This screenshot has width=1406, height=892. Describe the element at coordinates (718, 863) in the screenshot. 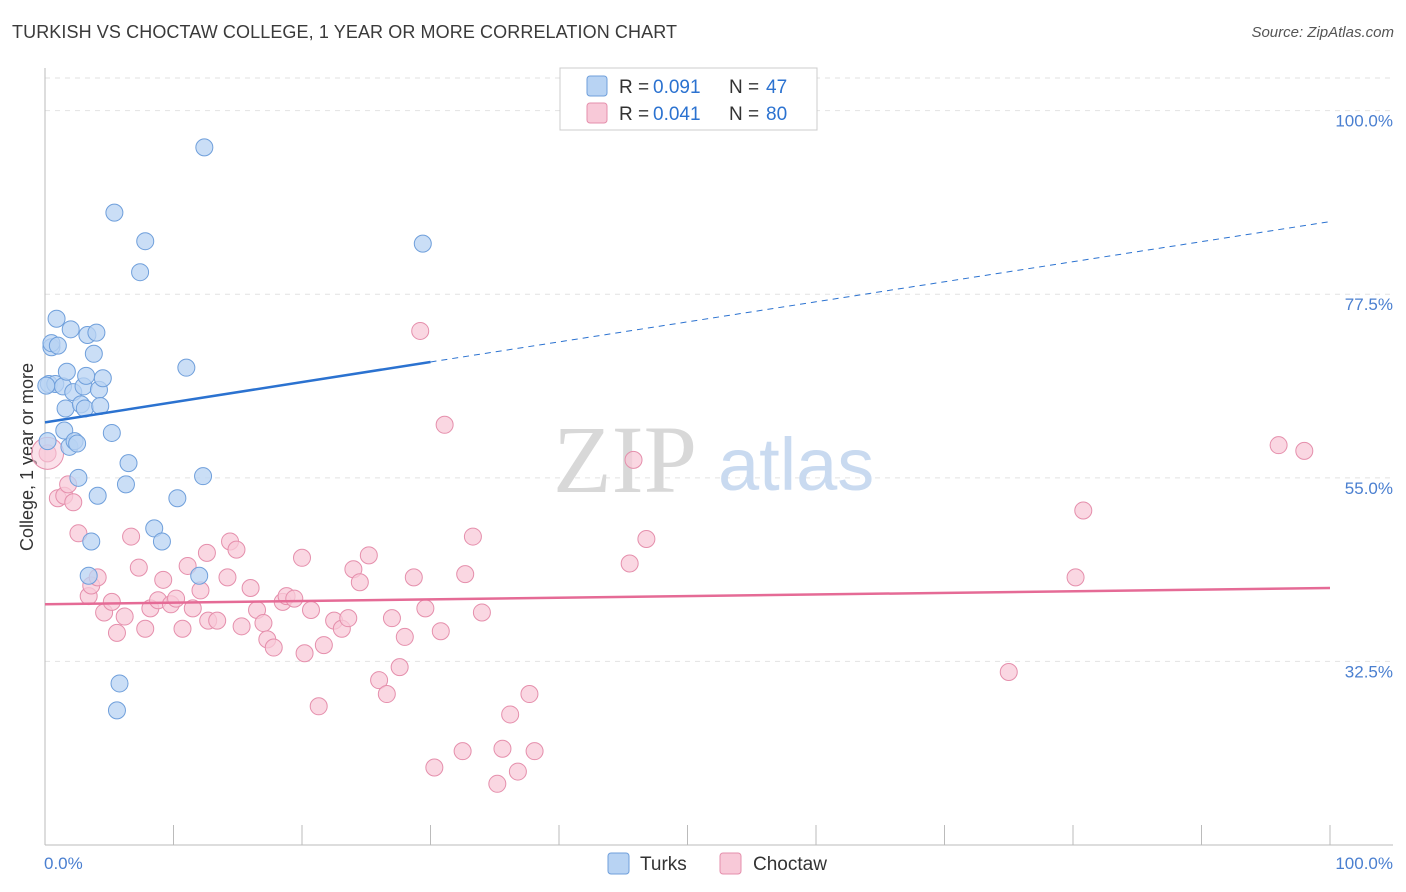

I see `x-tick-labels: 0.0% 100.0%` at that location.